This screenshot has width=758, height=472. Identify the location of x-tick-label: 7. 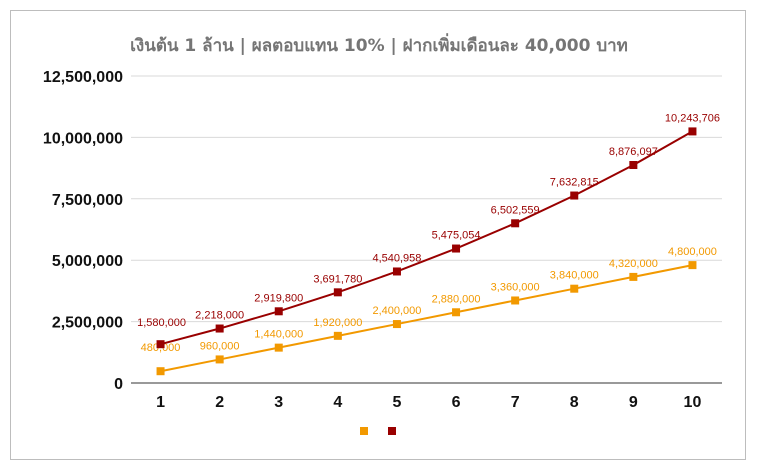
(515, 402).